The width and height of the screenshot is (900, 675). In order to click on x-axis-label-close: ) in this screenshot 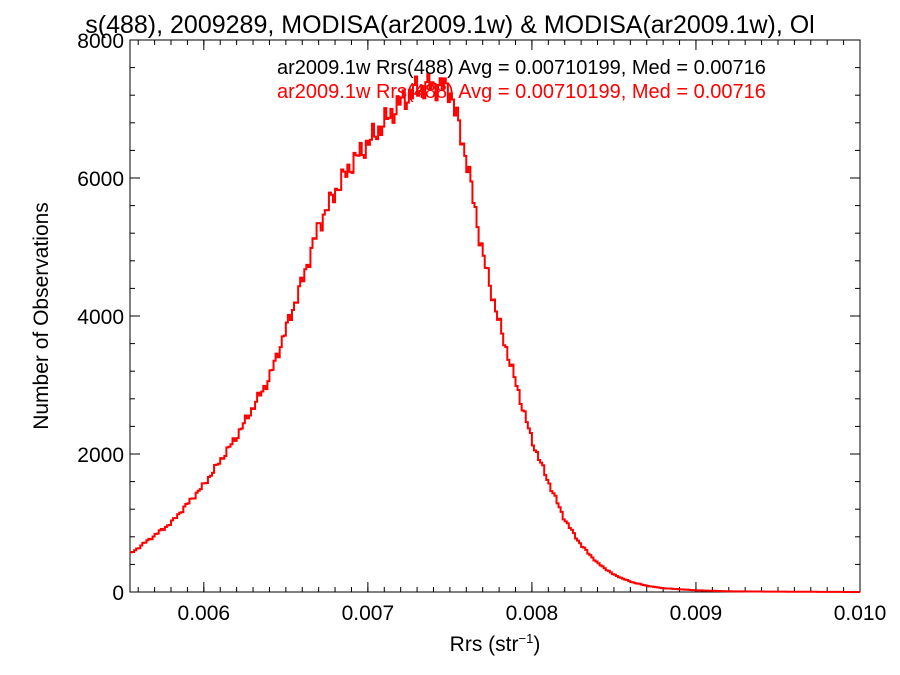, I will do `click(536, 644)`.